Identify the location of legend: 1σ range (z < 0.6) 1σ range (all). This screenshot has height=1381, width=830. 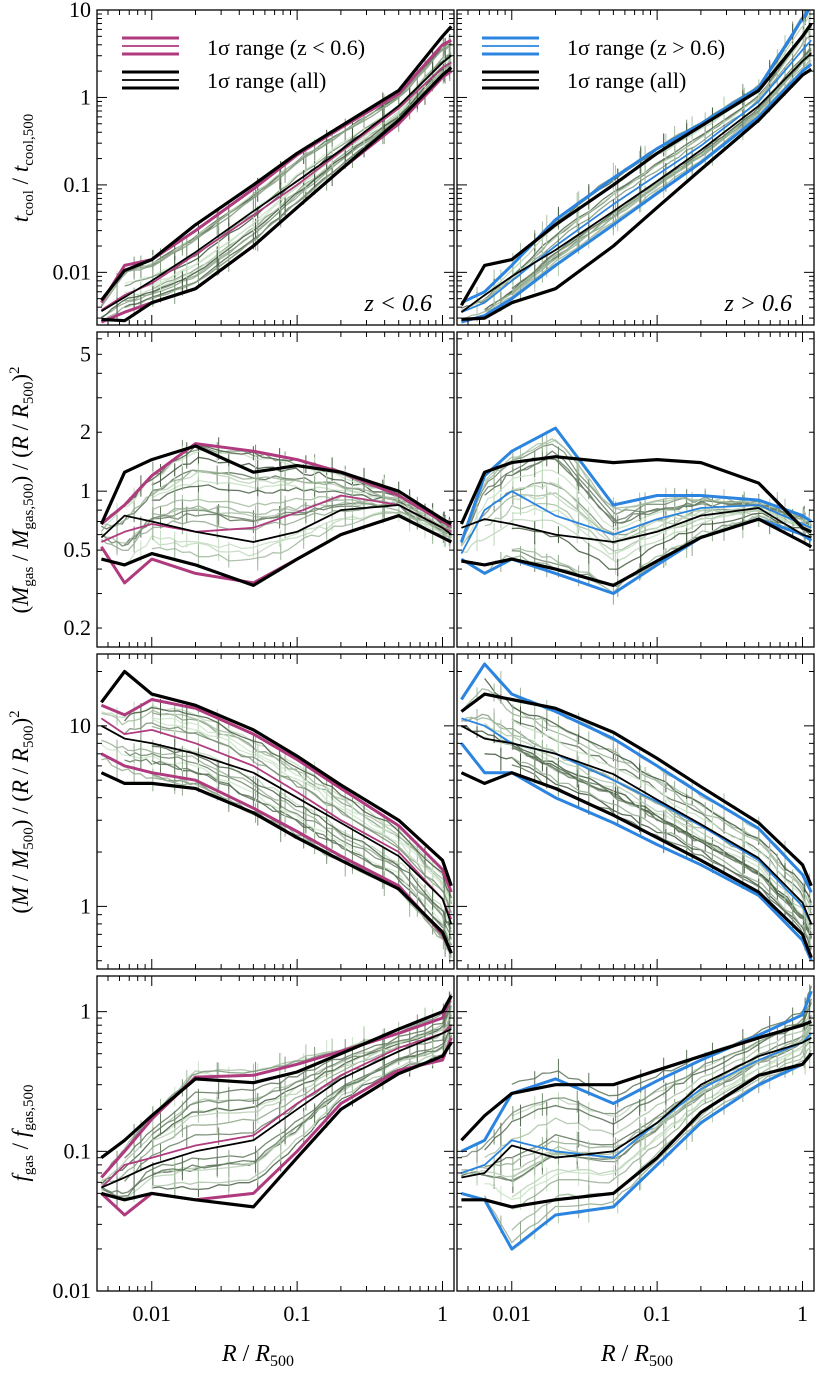
(243, 64).